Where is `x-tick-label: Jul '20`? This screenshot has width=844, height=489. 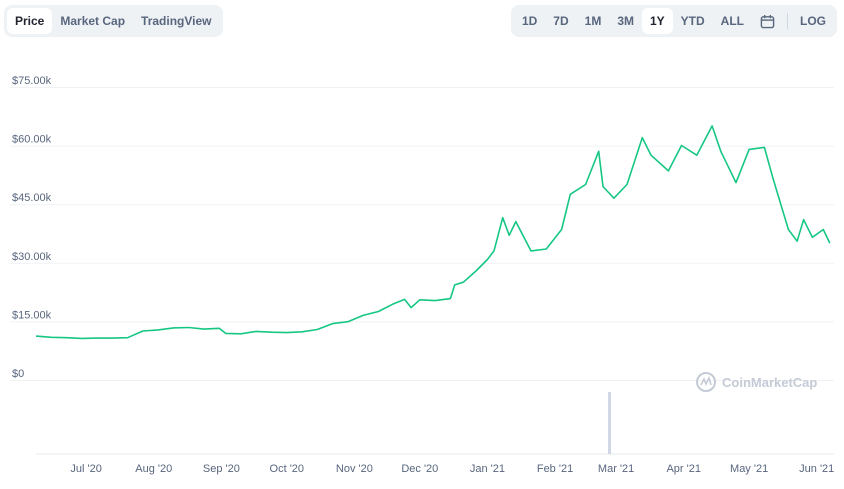 x-tick-label: Jul '20 is located at coordinates (85, 469).